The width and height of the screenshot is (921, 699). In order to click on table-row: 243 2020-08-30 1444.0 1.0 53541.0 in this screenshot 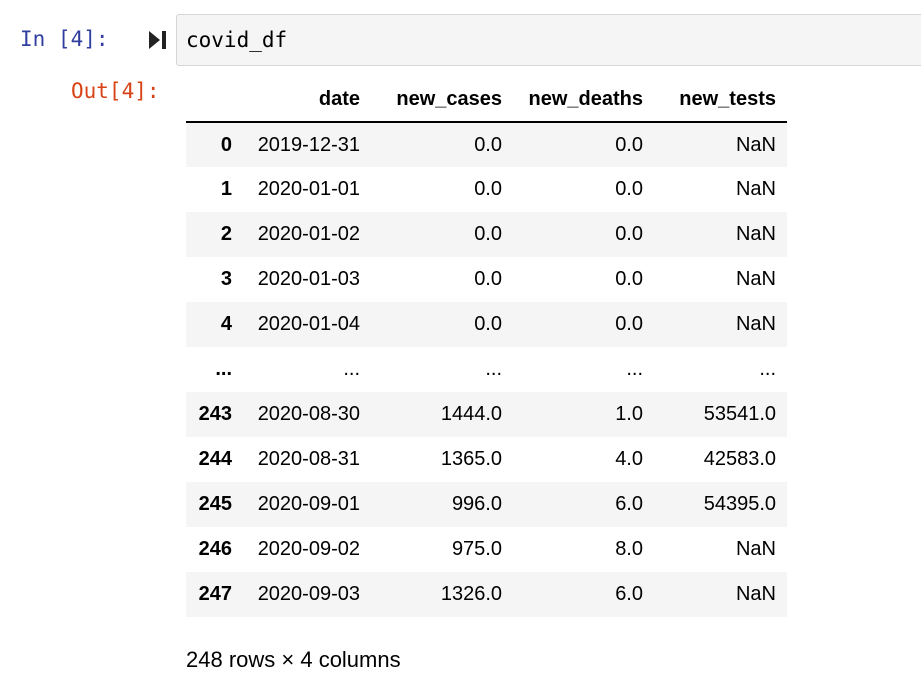, I will do `click(486, 414)`.